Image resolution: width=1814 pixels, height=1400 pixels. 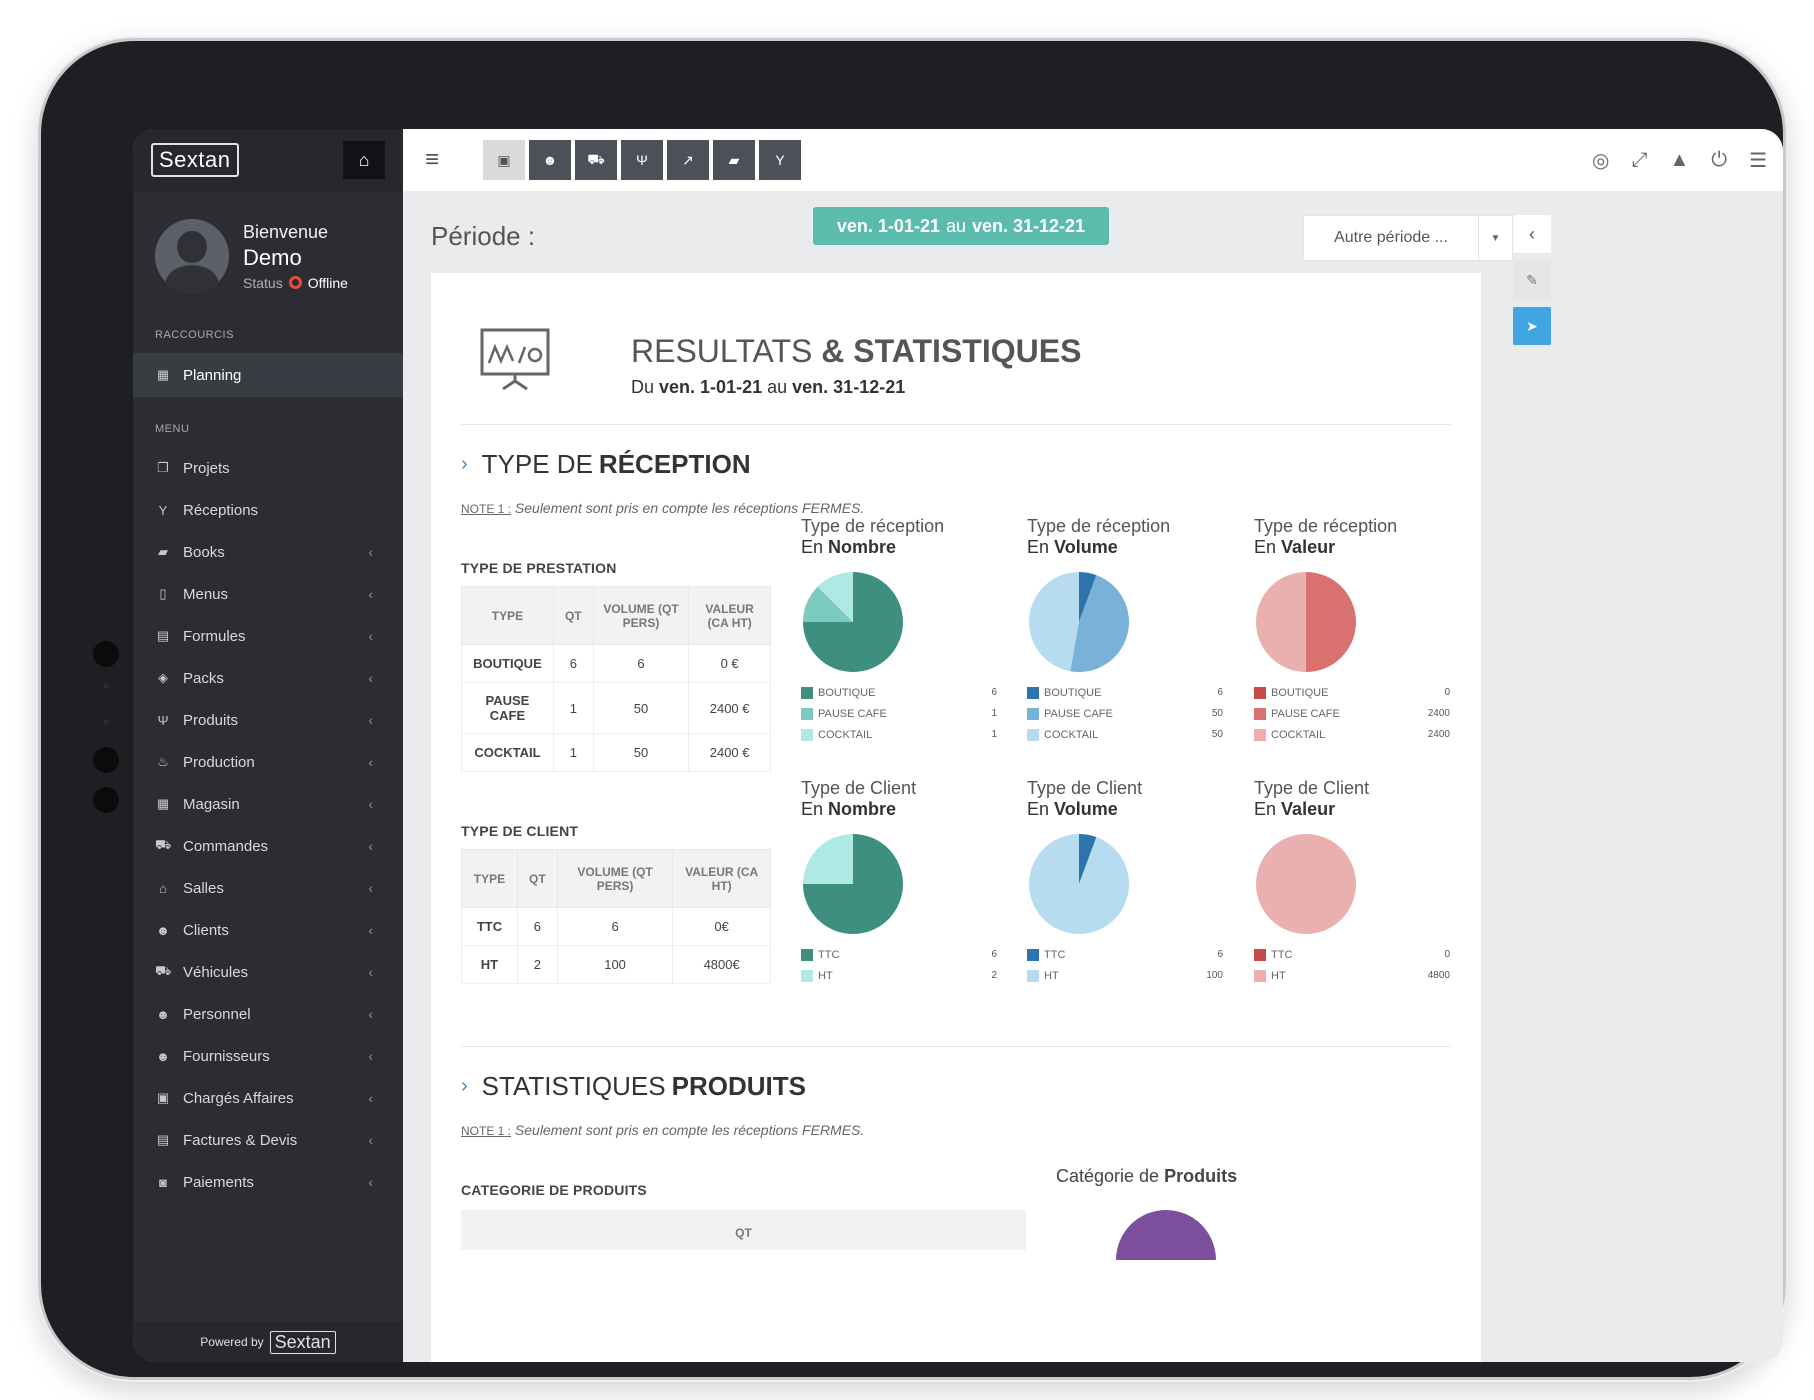 What do you see at coordinates (641, 615) in the screenshot?
I see `column-header: VOLUME (QT PERS)` at bounding box center [641, 615].